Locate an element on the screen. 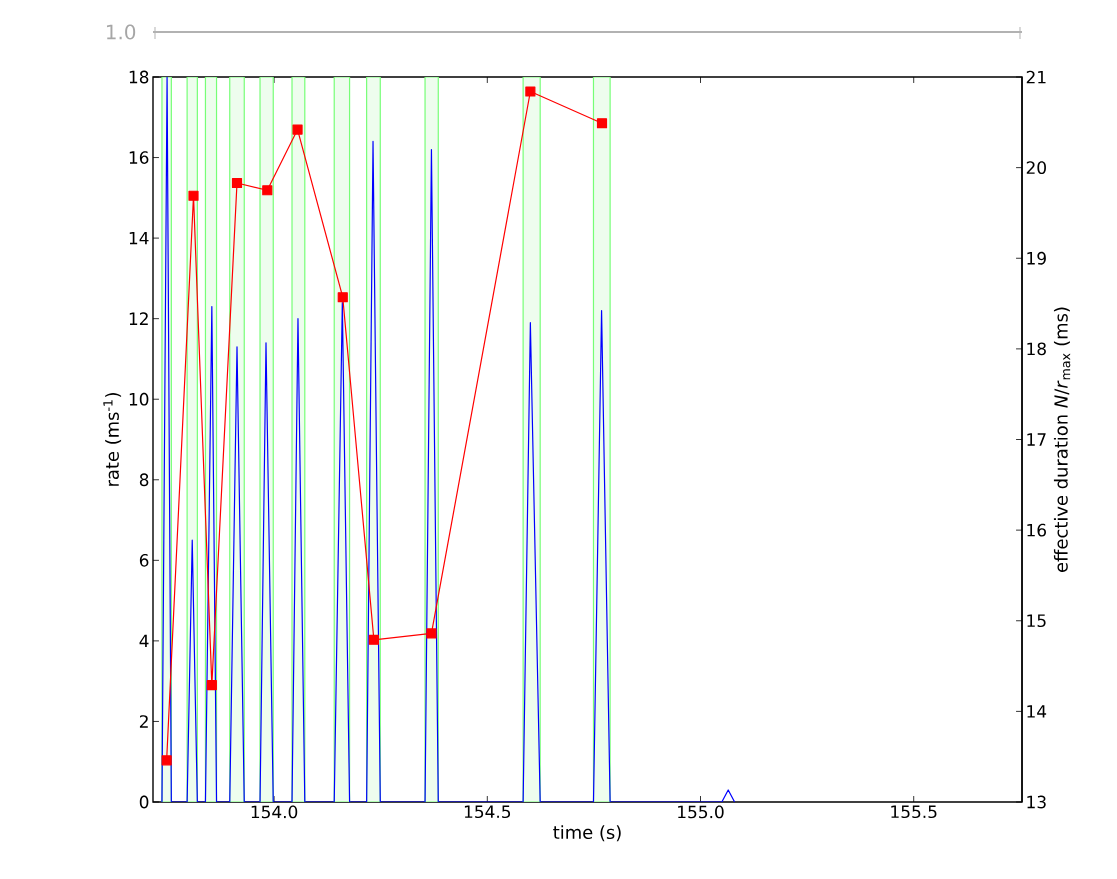  x-axis-title: time (s) is located at coordinates (587, 833).